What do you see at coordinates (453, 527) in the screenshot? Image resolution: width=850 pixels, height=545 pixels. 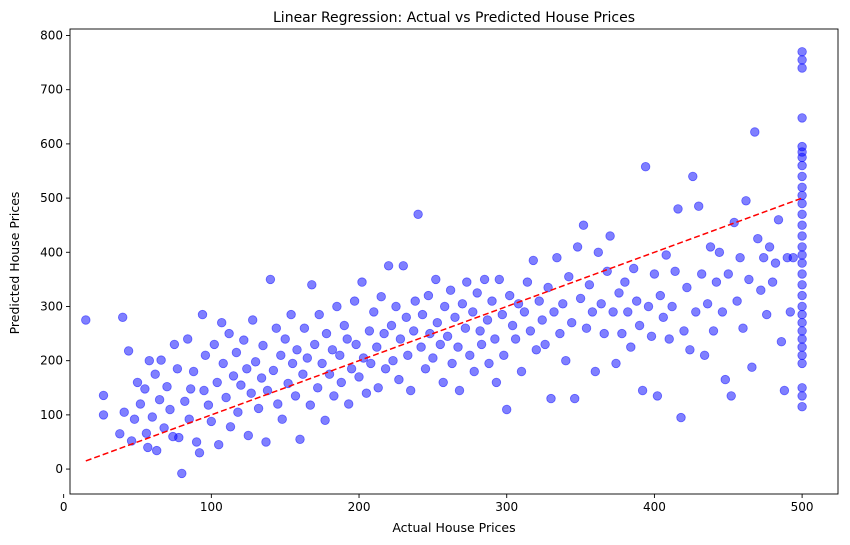 I see `x-axis-title: Actual House Prices` at bounding box center [453, 527].